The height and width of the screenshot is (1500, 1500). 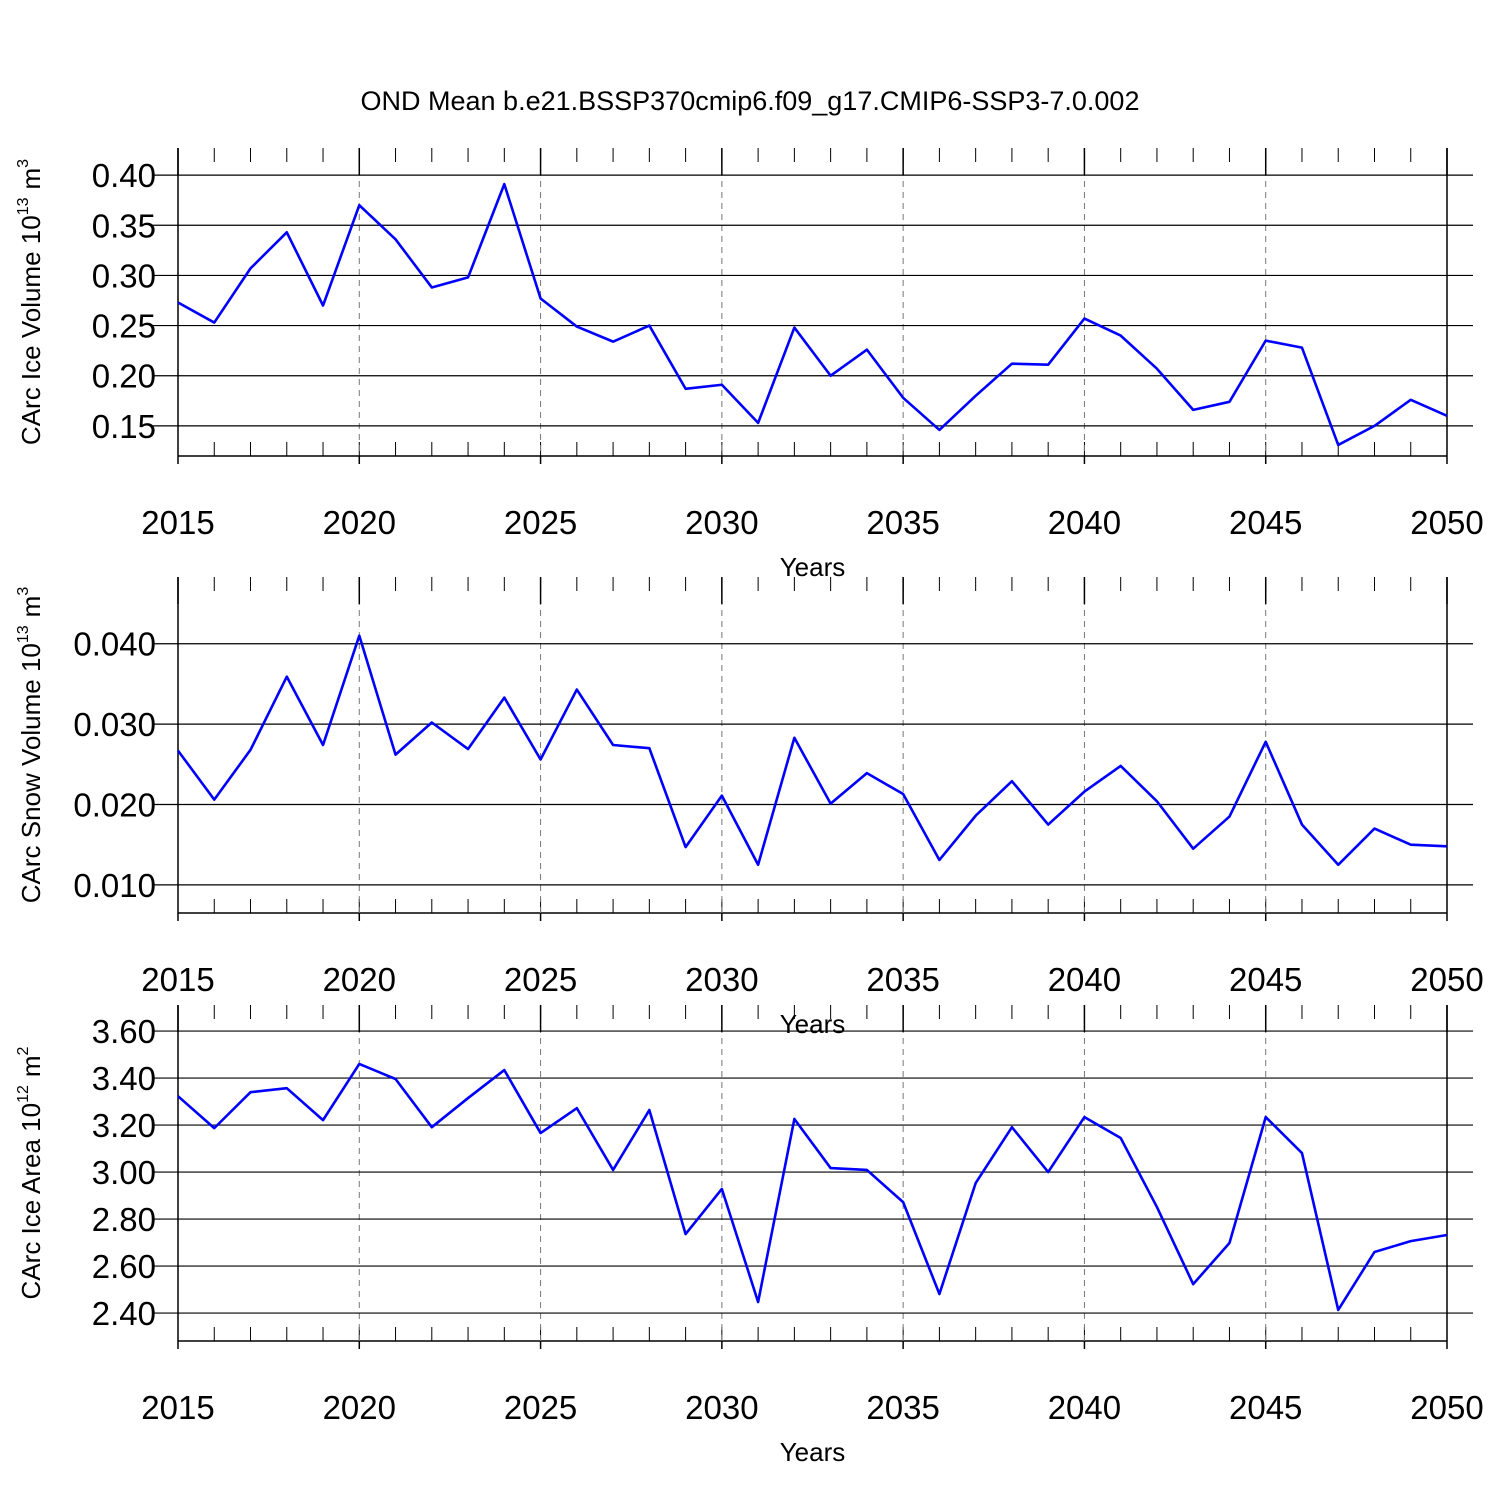 What do you see at coordinates (114, 644) in the screenshot?
I see `y-tick-label: 0.040` at bounding box center [114, 644].